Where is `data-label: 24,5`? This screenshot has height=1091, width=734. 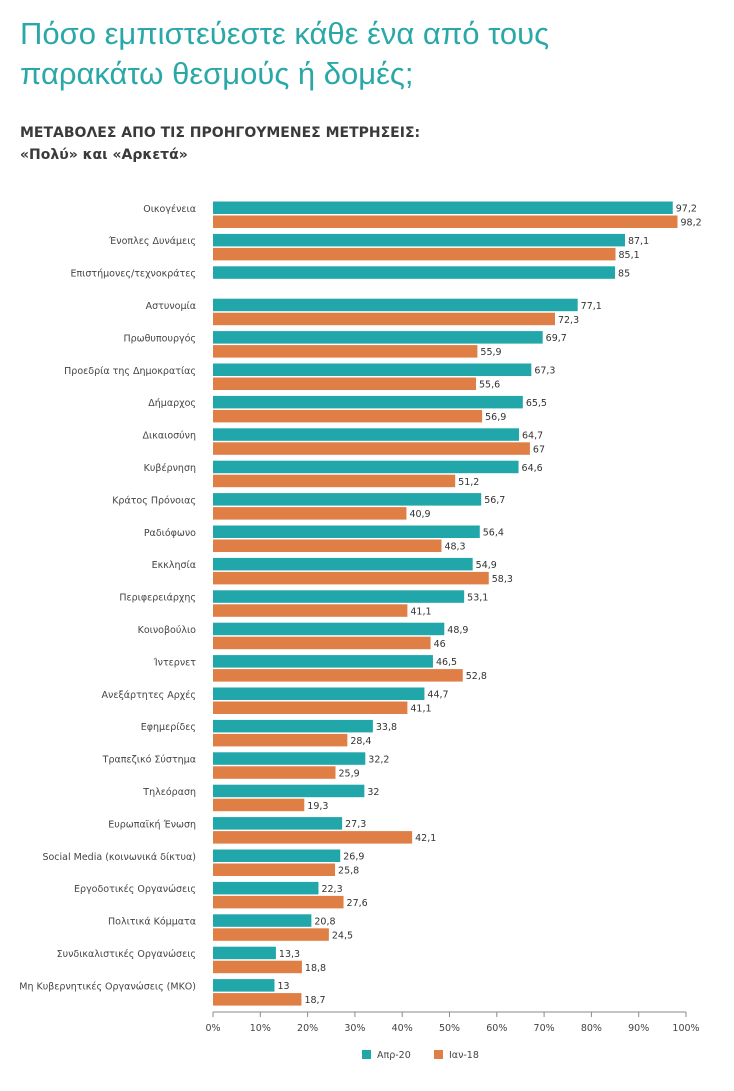
data-label: 24,5 is located at coordinates (342, 935).